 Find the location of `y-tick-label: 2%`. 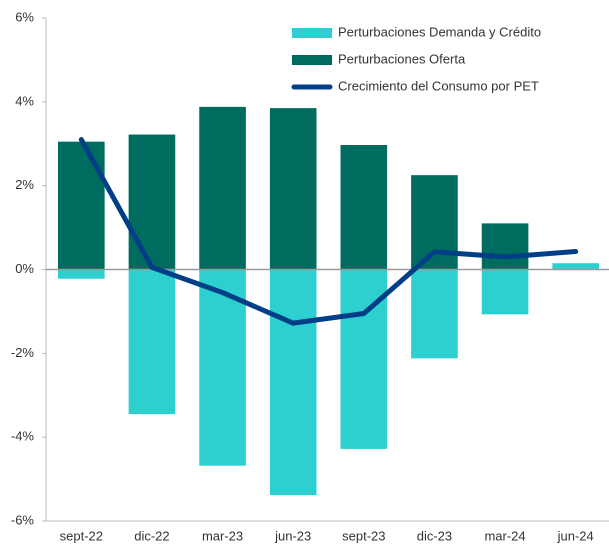

y-tick-label: 2% is located at coordinates (24, 184).